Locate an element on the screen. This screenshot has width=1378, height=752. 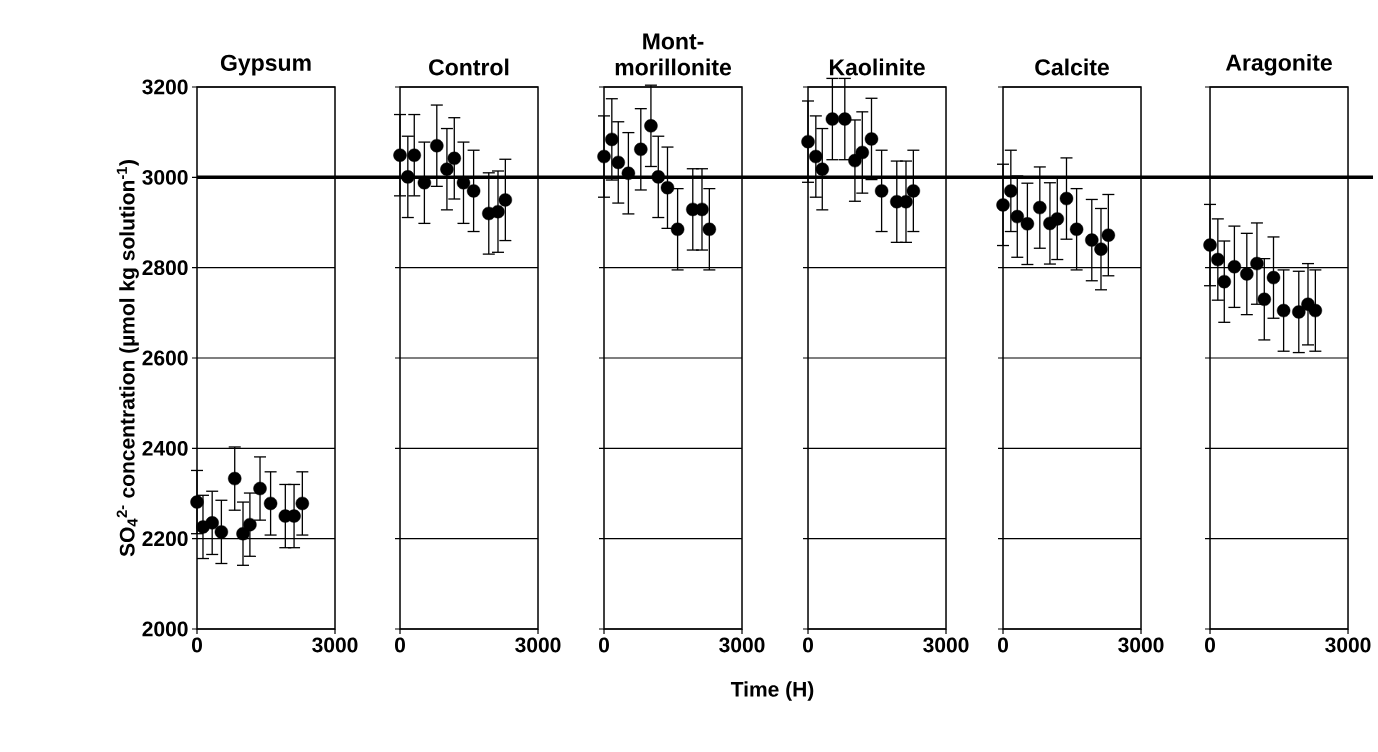
y-tick-label: 2000 is located at coordinates (165, 629).